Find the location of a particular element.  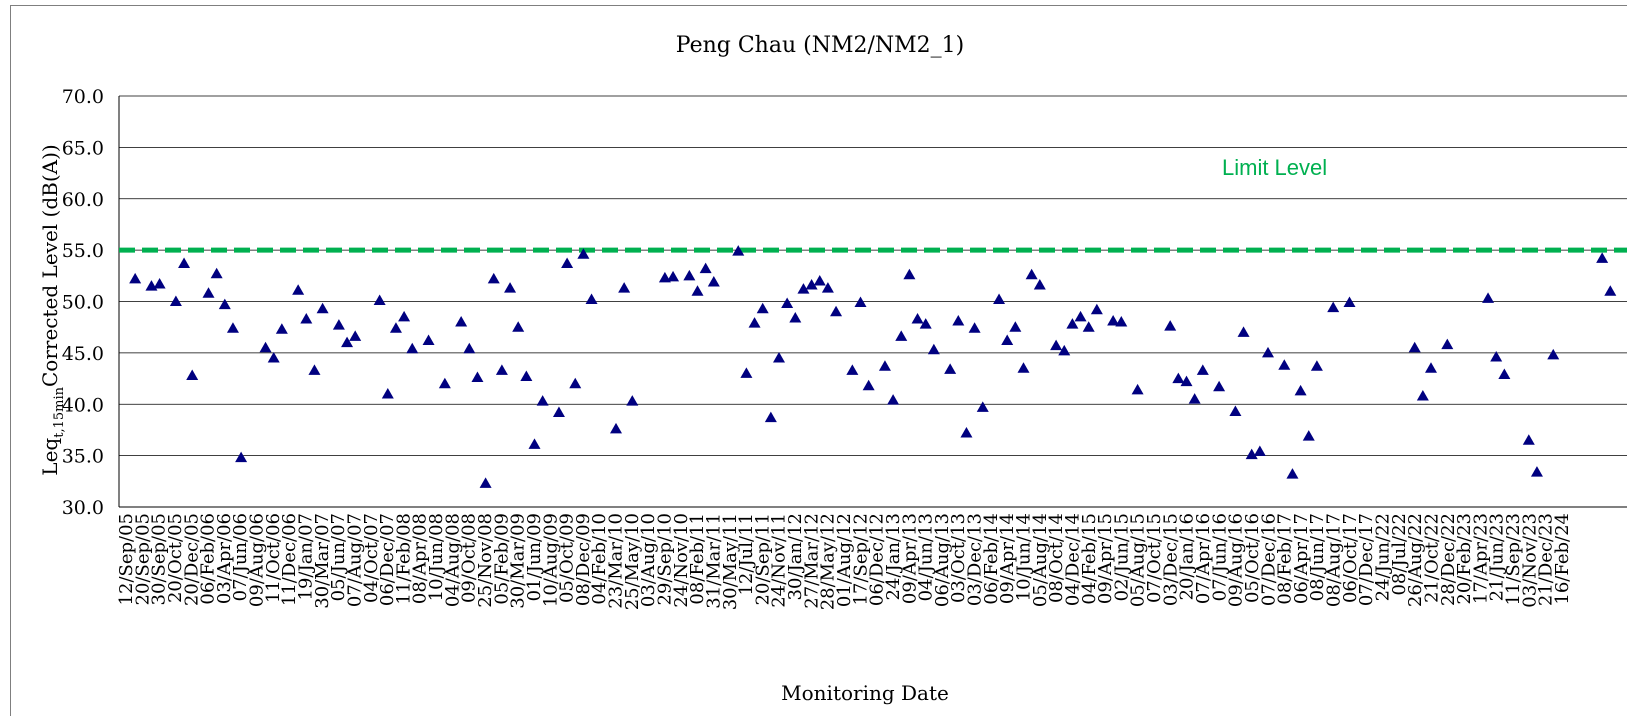

x-tick-label: 03/Oct/13 is located at coordinates (958, 558).